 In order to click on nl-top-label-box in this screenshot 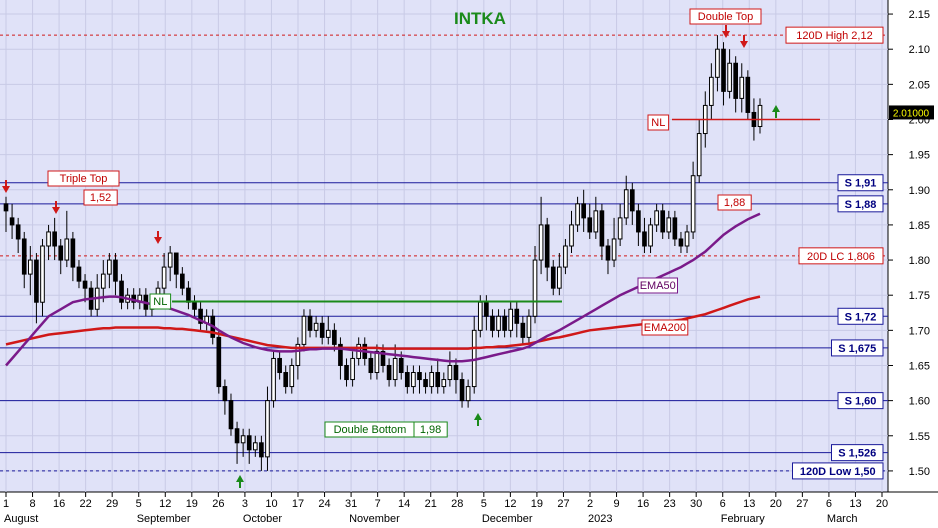, I will do `click(658, 122)`.